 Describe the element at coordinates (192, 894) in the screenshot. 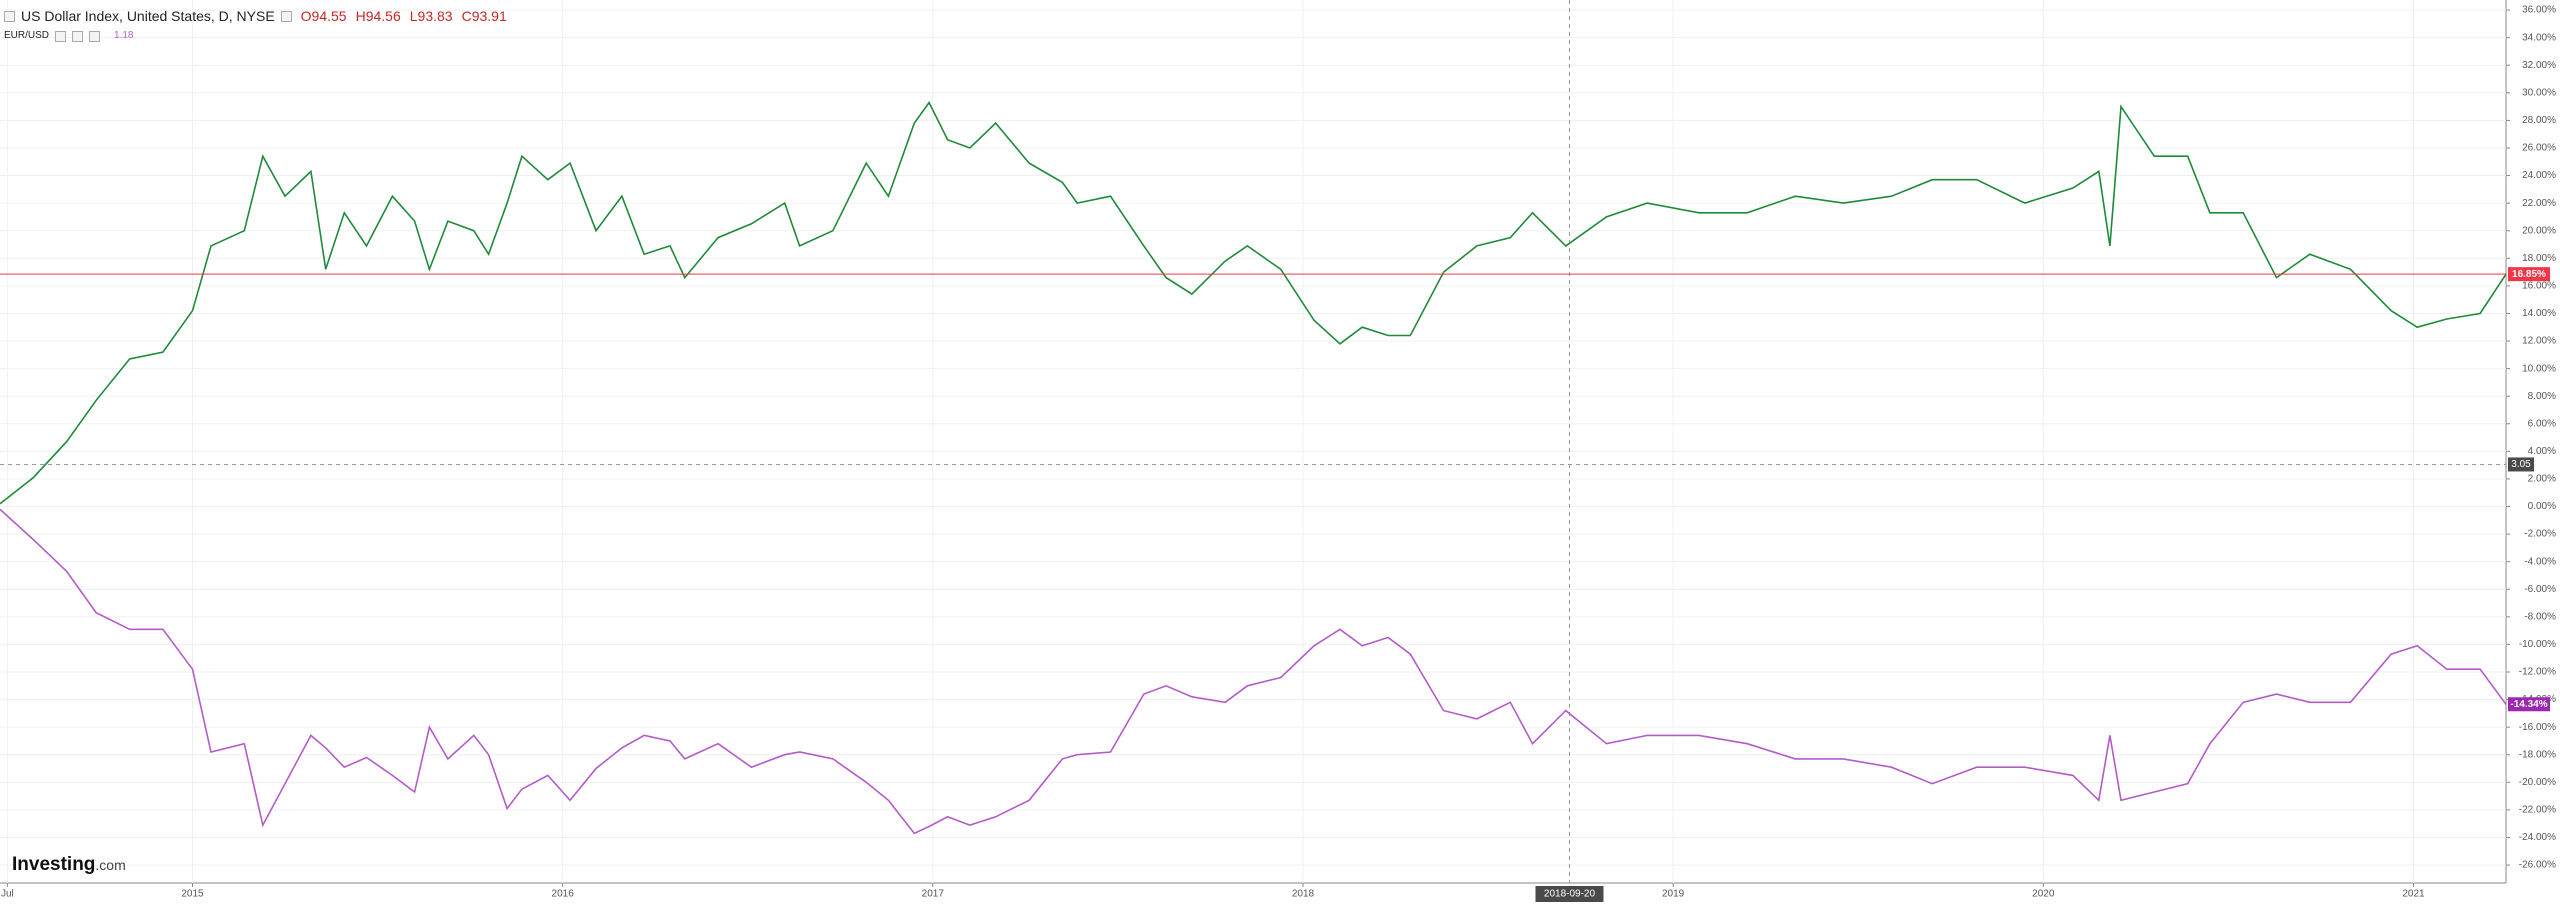

I see `x-tick-label: 2015` at that location.